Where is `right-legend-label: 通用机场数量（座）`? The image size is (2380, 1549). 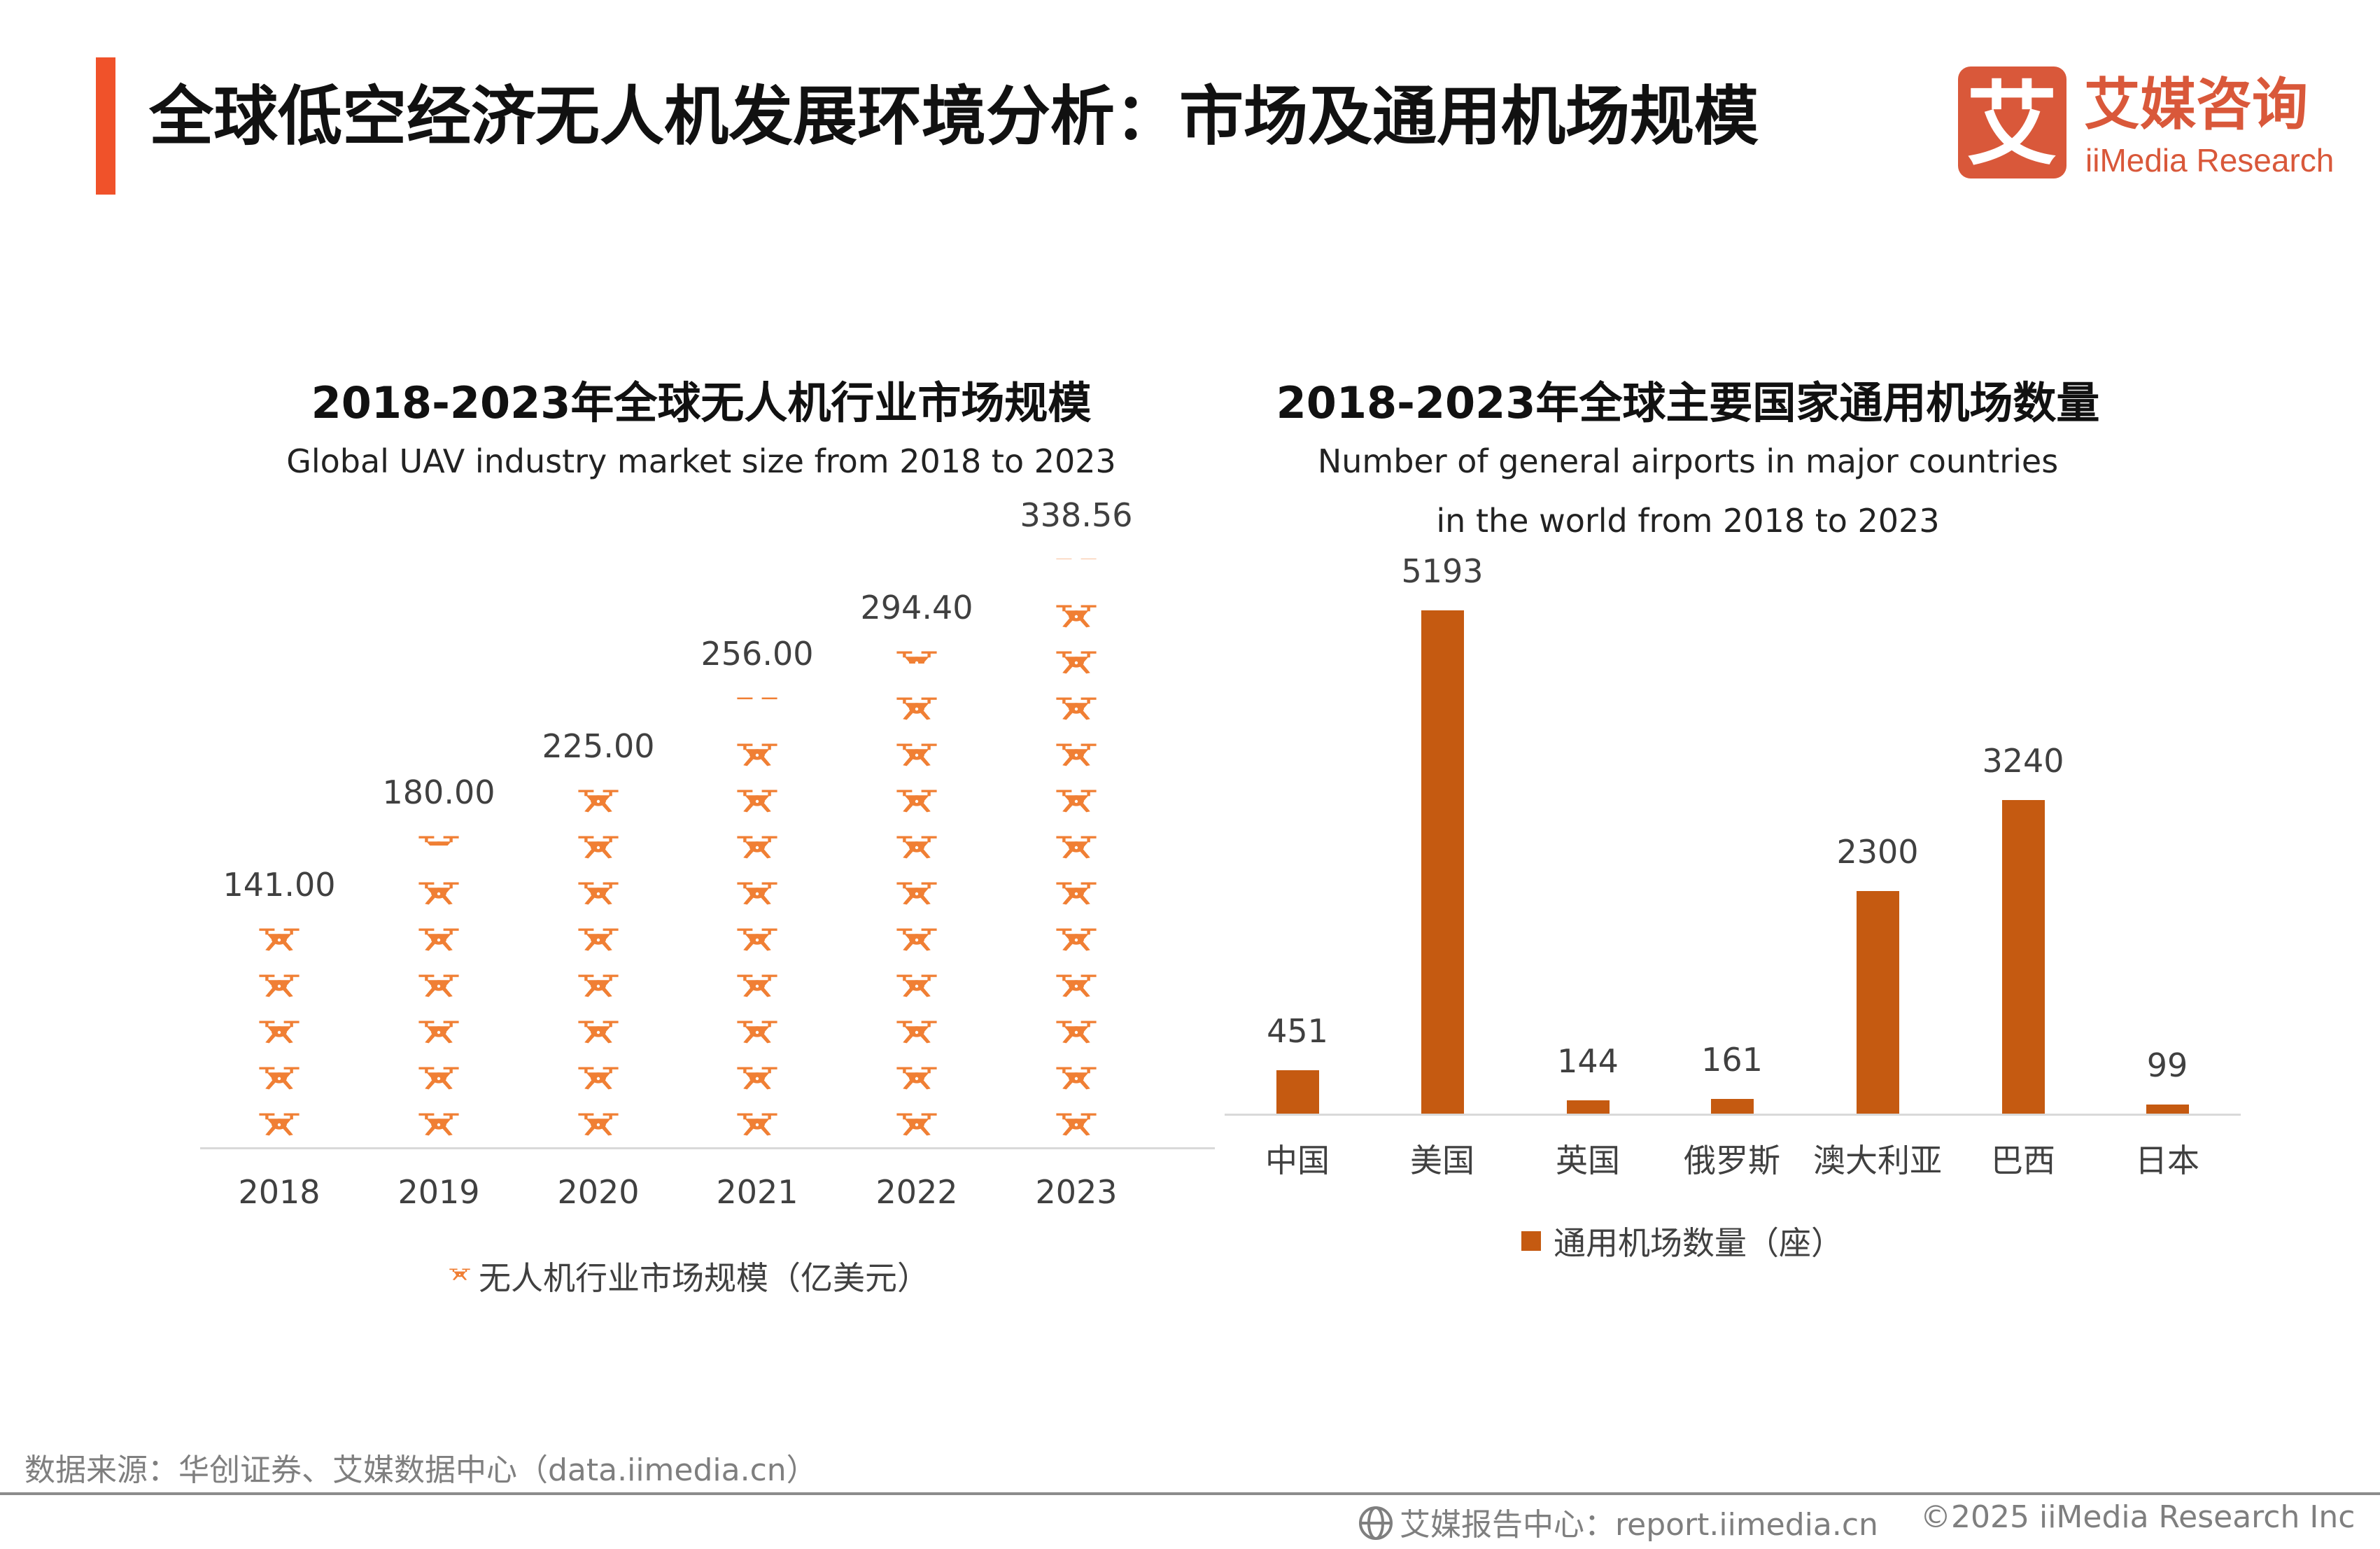
right-legend-label: 通用机场数量（座） is located at coordinates (1698, 1243).